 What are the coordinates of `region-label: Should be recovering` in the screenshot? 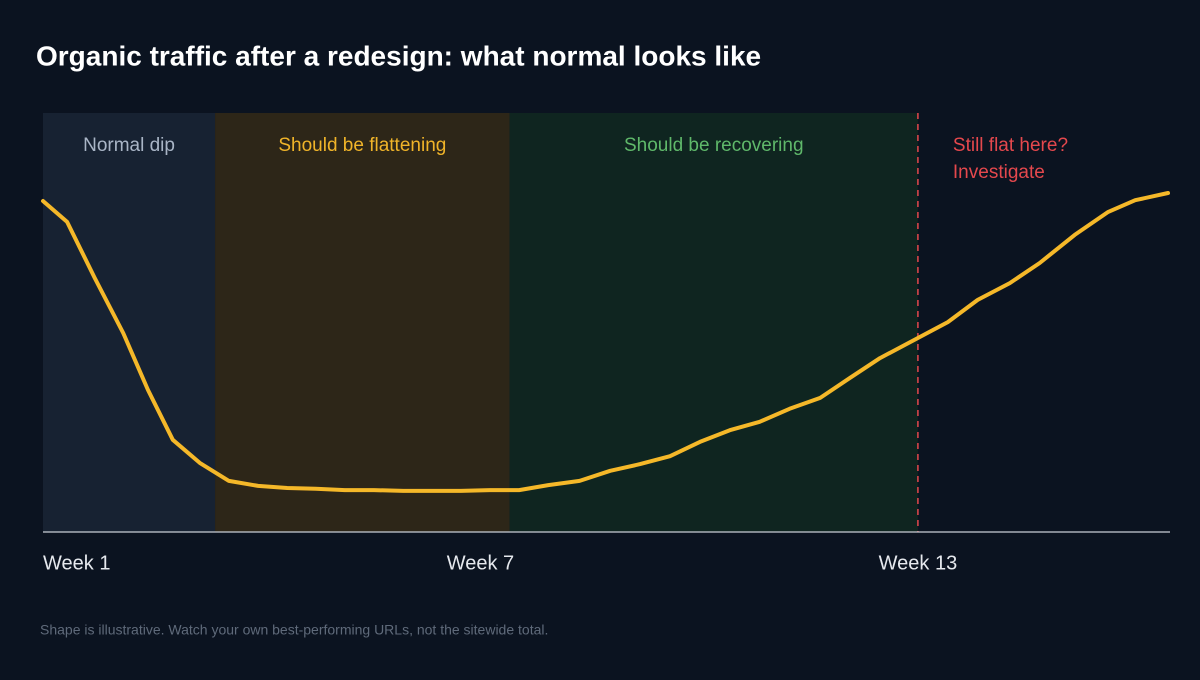 It's located at (714, 145).